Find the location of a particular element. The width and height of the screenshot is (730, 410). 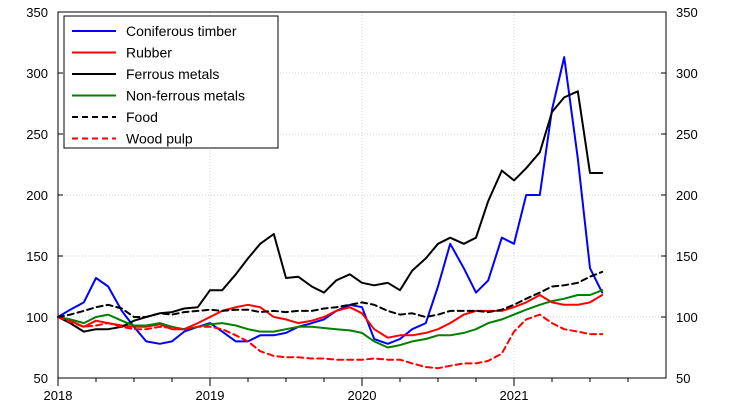

y-tick-label-left: 50 is located at coordinates (41, 378).